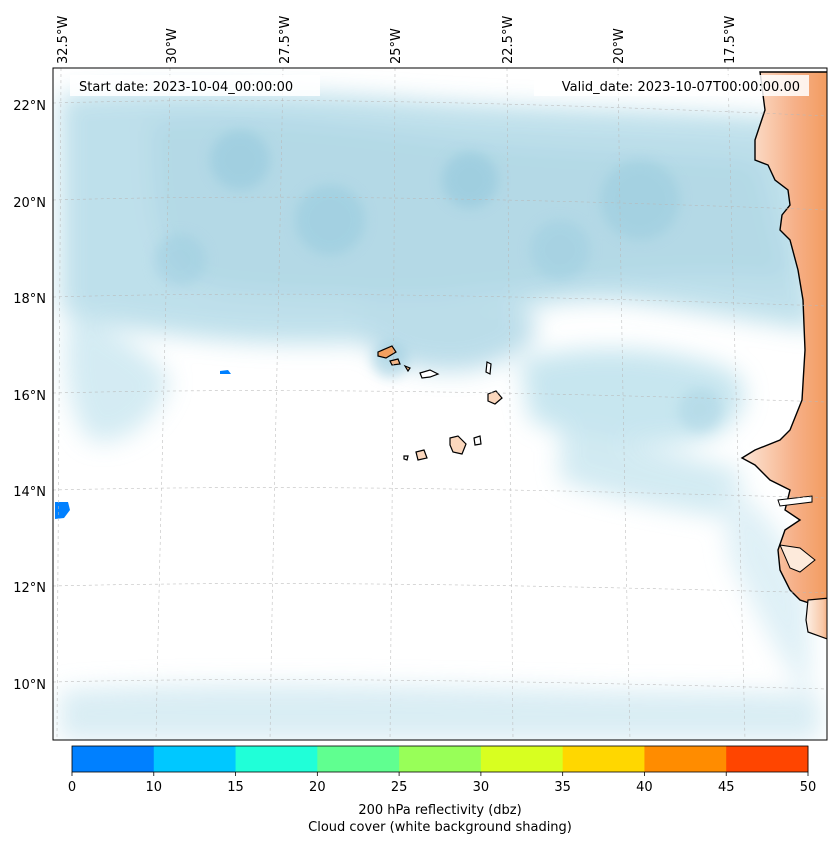 The image size is (837, 843). Describe the element at coordinates (481, 787) in the screenshot. I see `colorbar-tick-label: 30` at that location.